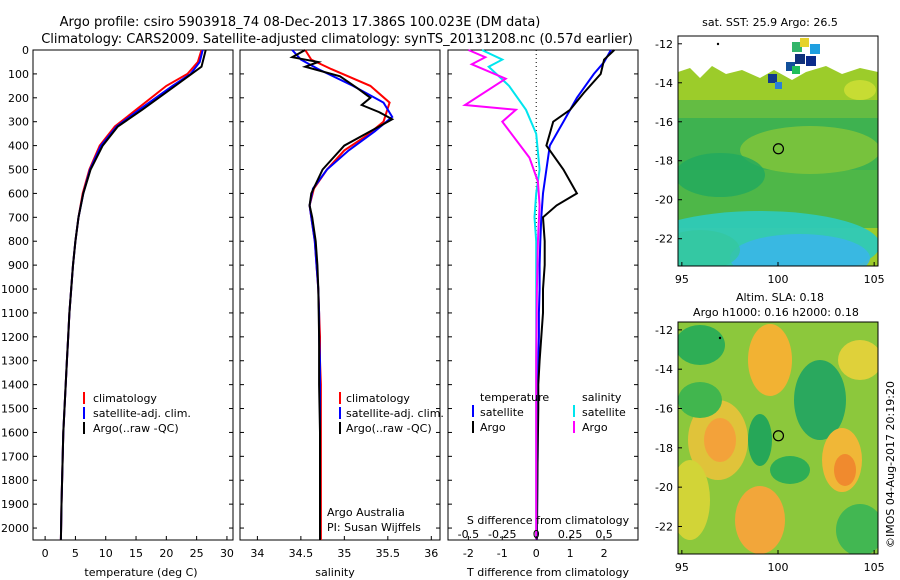  I want to click on legend-argo-2: Argo(..raw -QC), so click(389, 428).